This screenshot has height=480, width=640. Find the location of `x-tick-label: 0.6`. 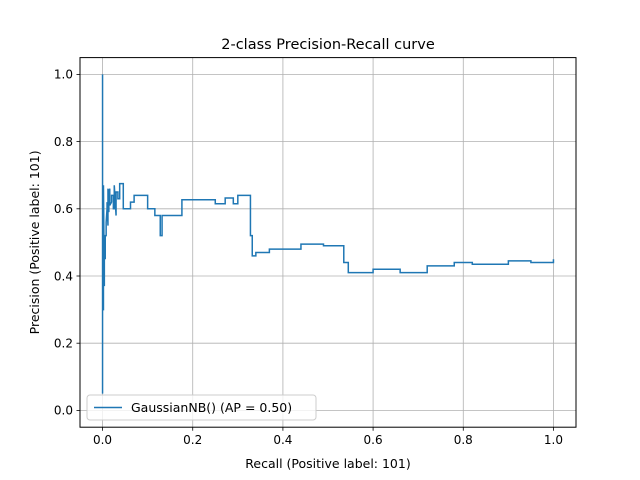

x-tick-label: 0.6 is located at coordinates (373, 440).